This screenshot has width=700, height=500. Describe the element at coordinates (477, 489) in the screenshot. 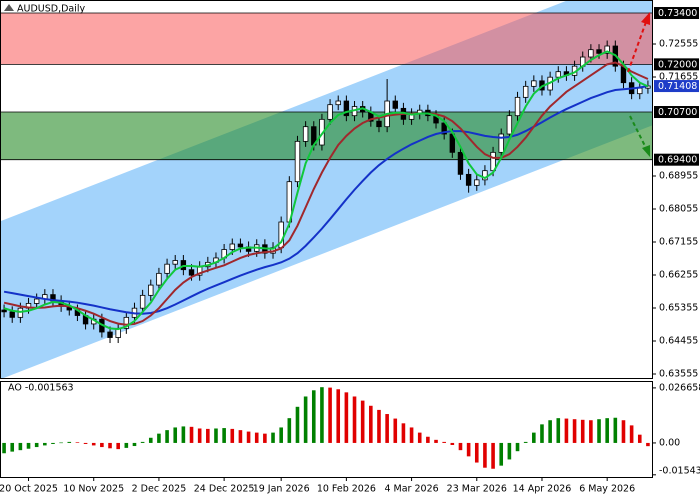

I see `x-tick-label: 23 Mar 2026` at that location.